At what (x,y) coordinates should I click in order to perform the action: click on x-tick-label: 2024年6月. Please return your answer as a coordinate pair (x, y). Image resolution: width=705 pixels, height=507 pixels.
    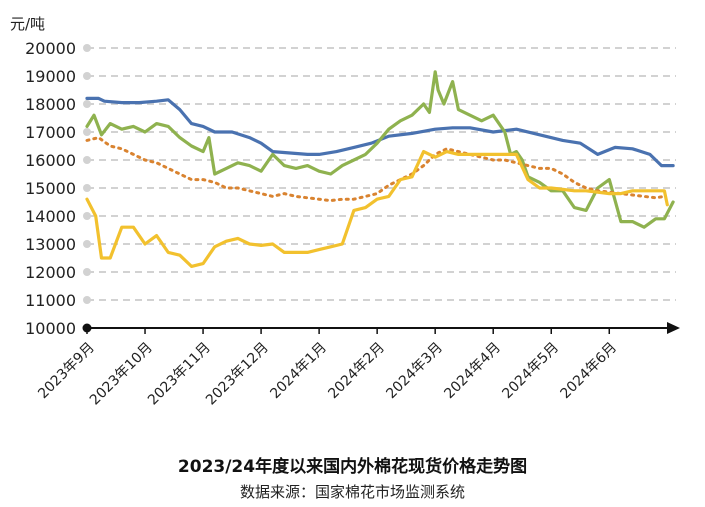
    Looking at the image, I should click on (588, 371).